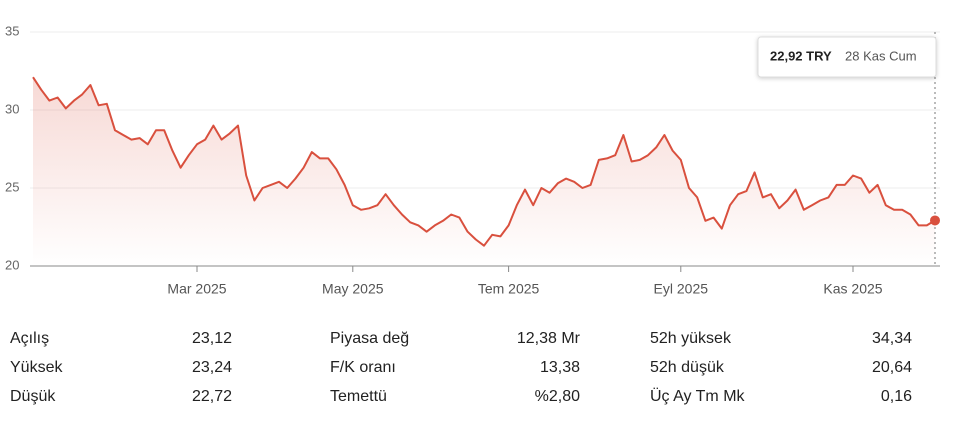 This screenshot has height=436, width=960. Describe the element at coordinates (12, 186) in the screenshot. I see `y-tick-label: 25` at that location.